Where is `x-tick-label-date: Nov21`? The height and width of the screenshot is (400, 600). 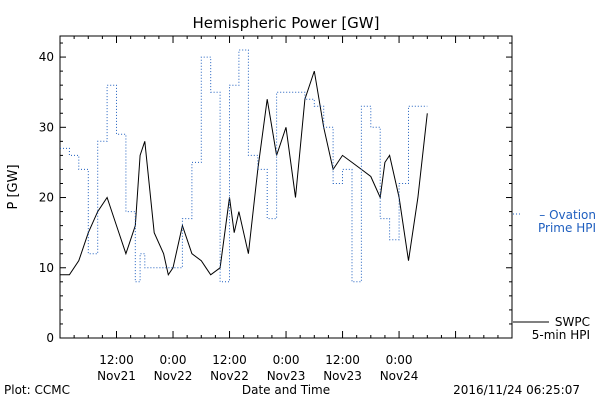
x-tick-label-date: Nov21 is located at coordinates (116, 376).